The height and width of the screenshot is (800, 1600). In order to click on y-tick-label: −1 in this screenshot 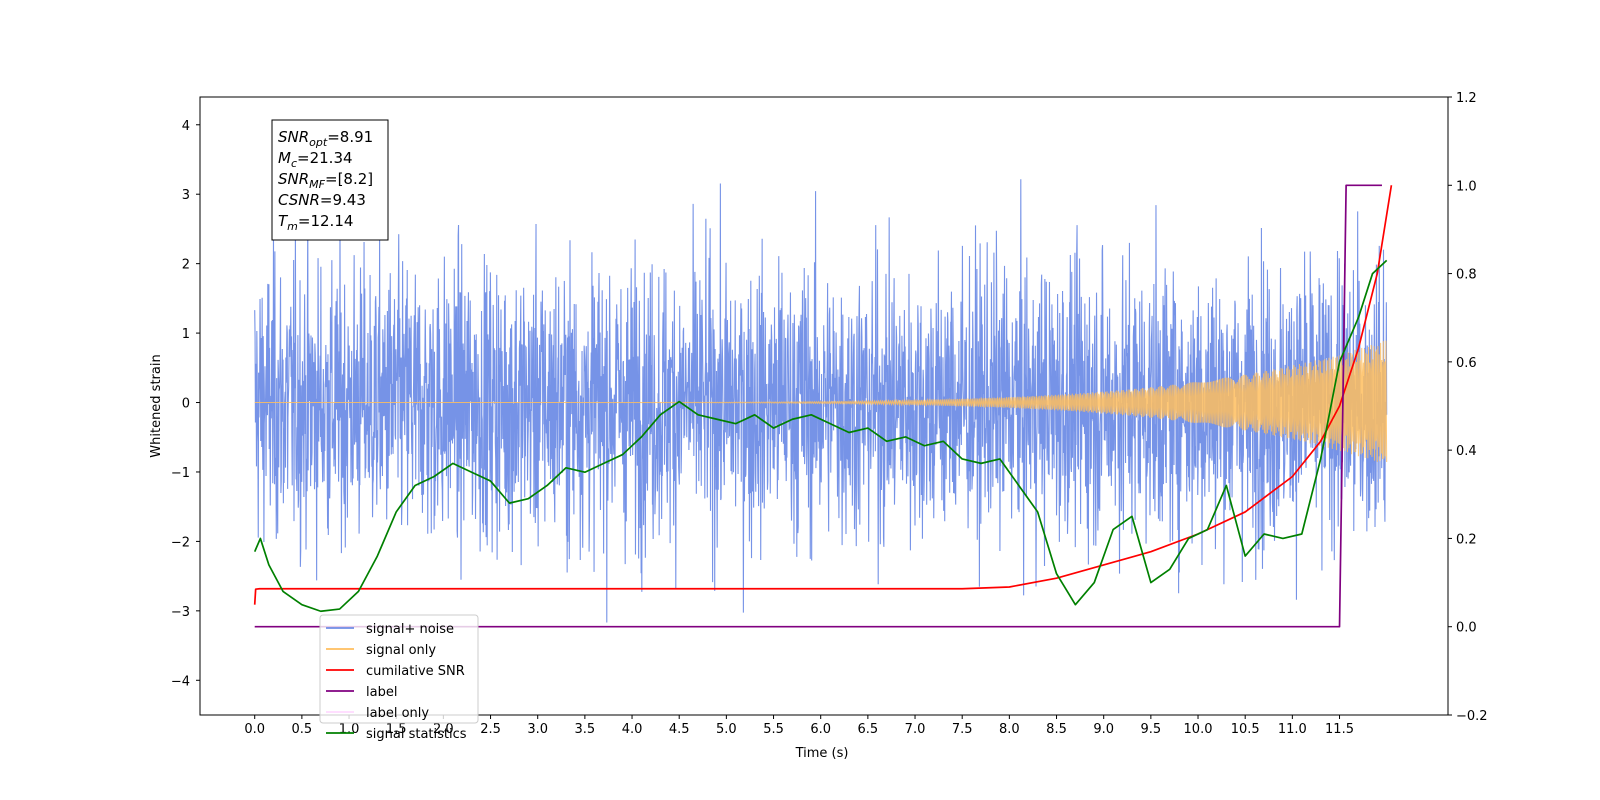, I will do `click(180, 473)`.